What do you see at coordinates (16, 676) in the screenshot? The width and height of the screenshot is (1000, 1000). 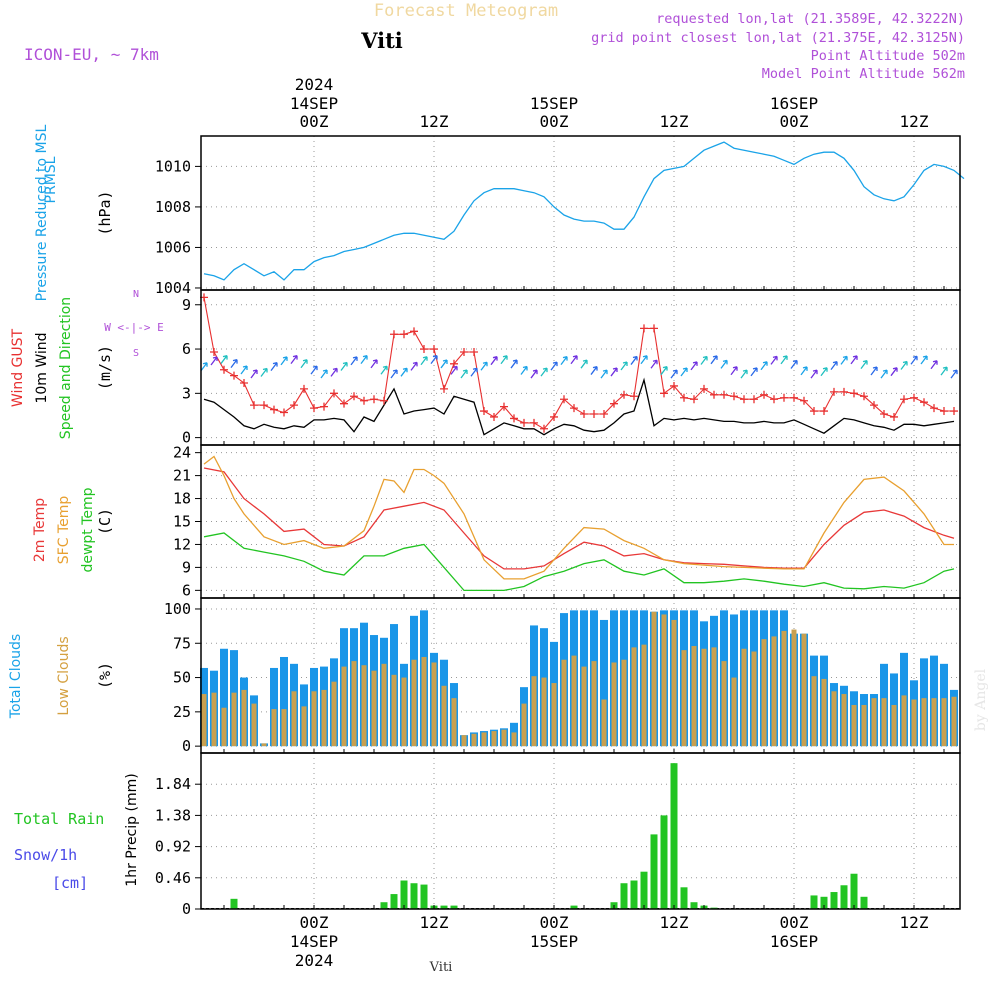 I see `y-axis-title: Total Clouds` at bounding box center [16, 676].